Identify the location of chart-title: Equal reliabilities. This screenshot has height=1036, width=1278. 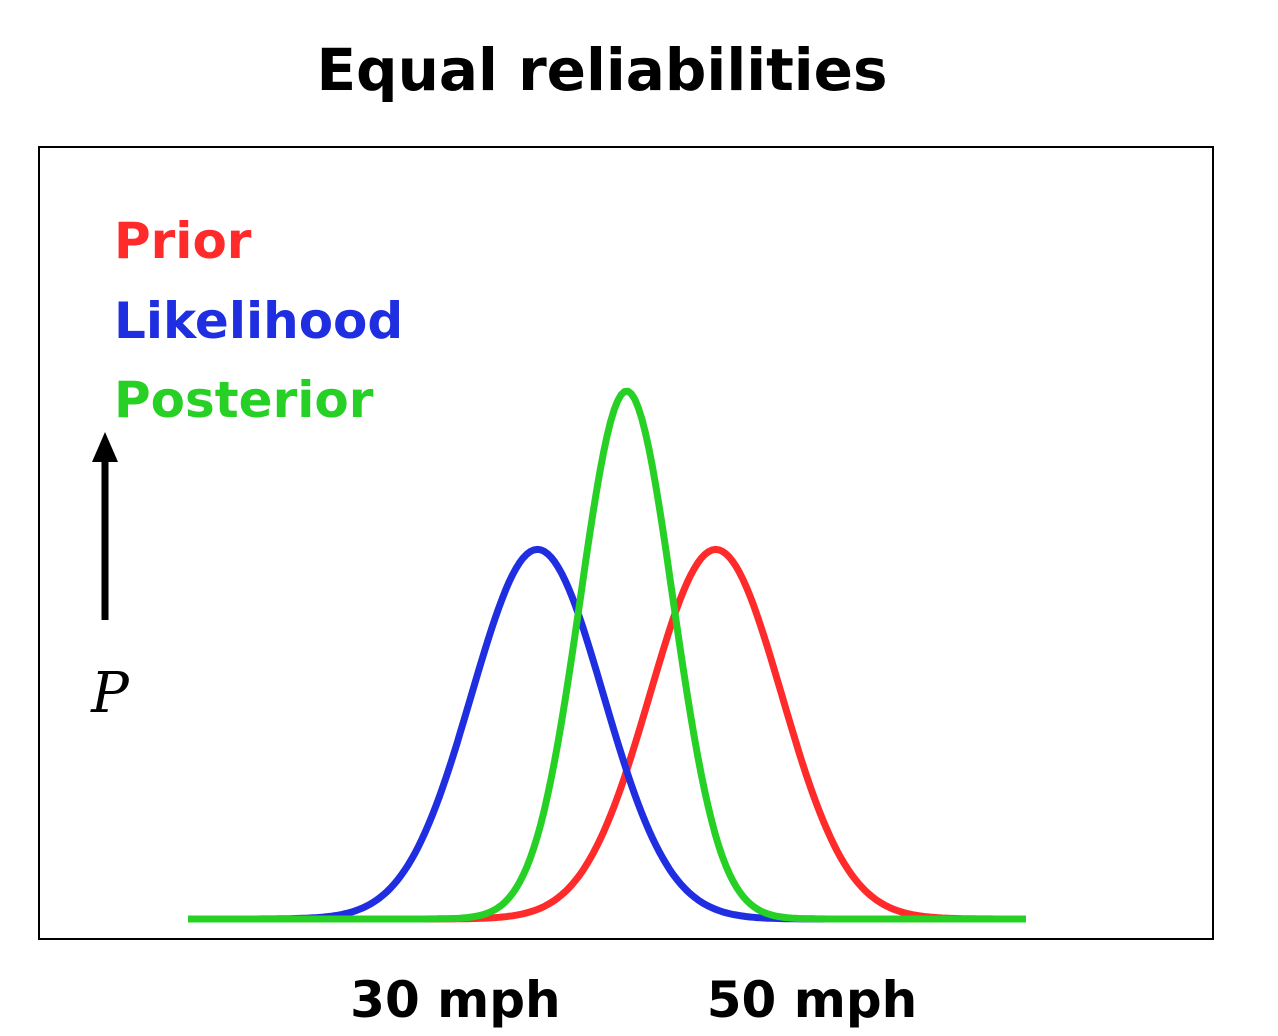
(601, 70).